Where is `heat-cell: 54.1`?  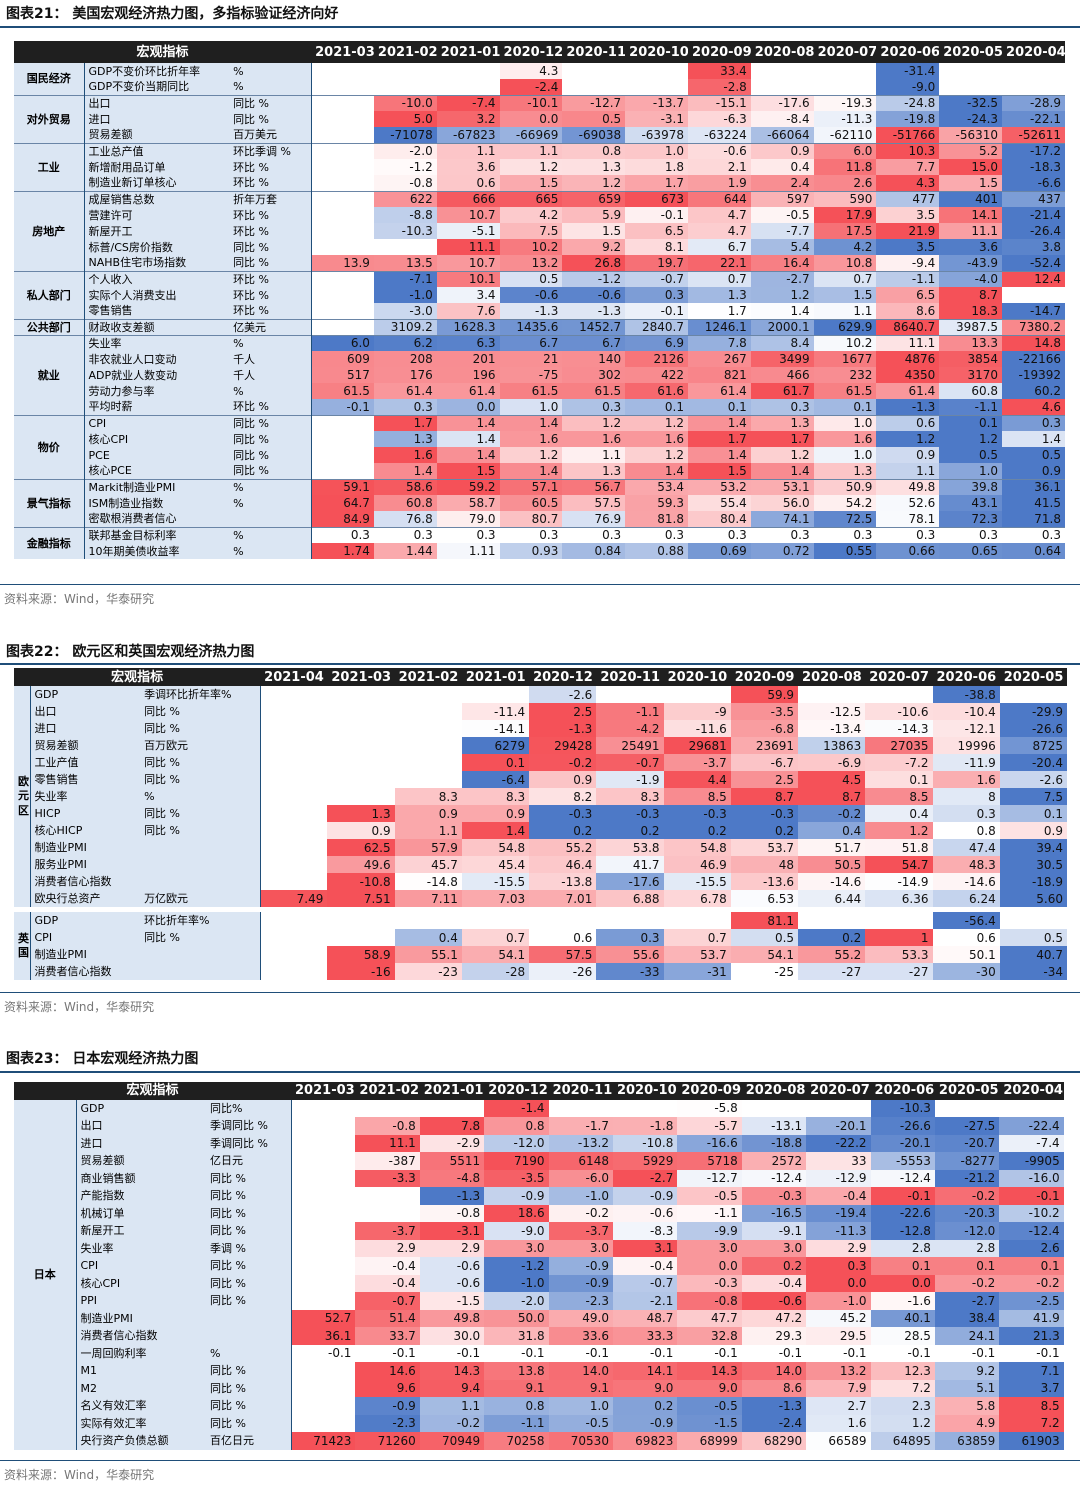
heat-cell: 54.1 is located at coordinates (495, 954).